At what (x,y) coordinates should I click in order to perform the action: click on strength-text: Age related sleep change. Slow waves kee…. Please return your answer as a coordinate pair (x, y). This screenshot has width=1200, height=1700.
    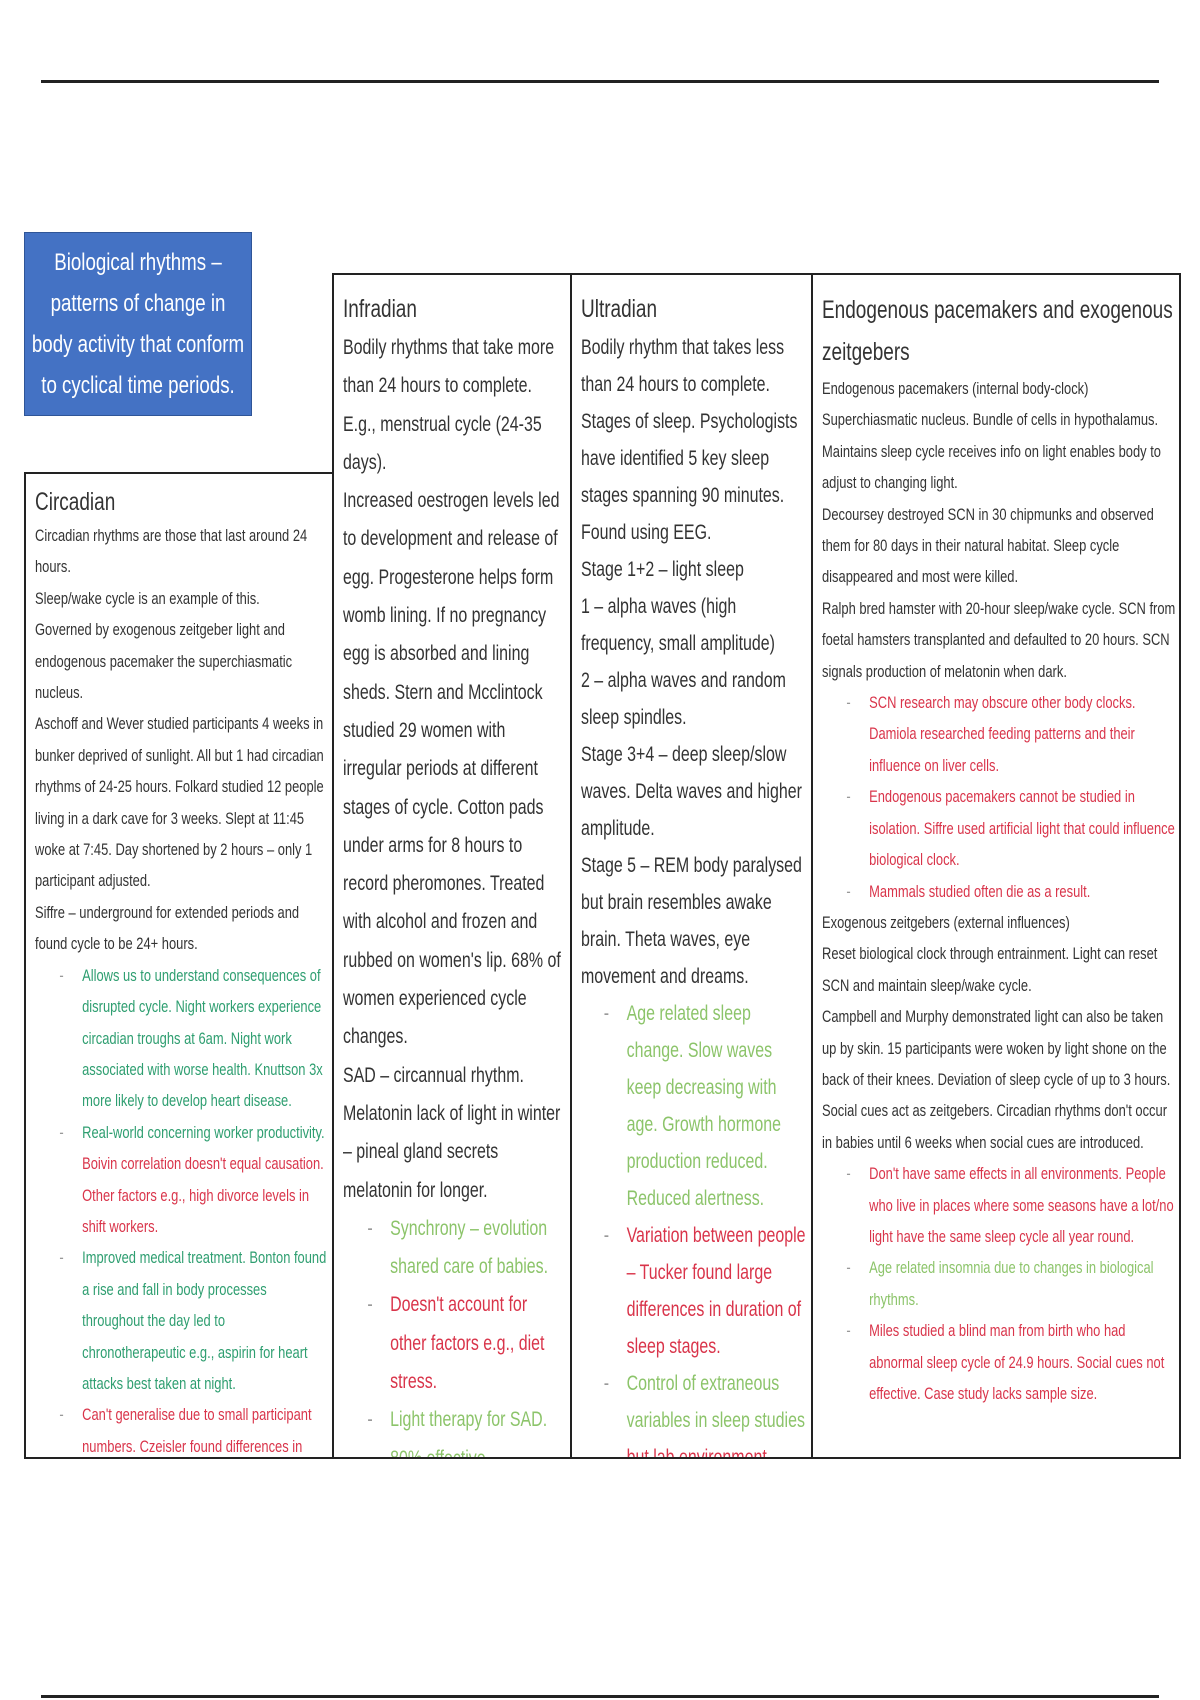
    Looking at the image, I should click on (703, 1106).